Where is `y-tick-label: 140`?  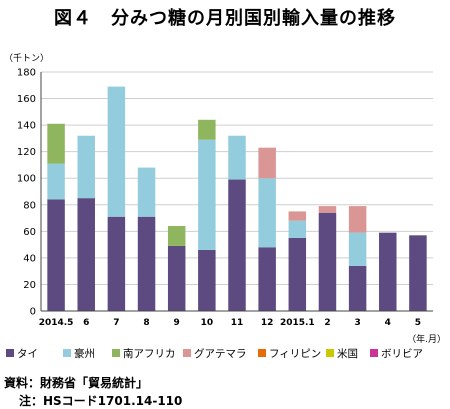
y-tick-label: 140 is located at coordinates (26, 126).